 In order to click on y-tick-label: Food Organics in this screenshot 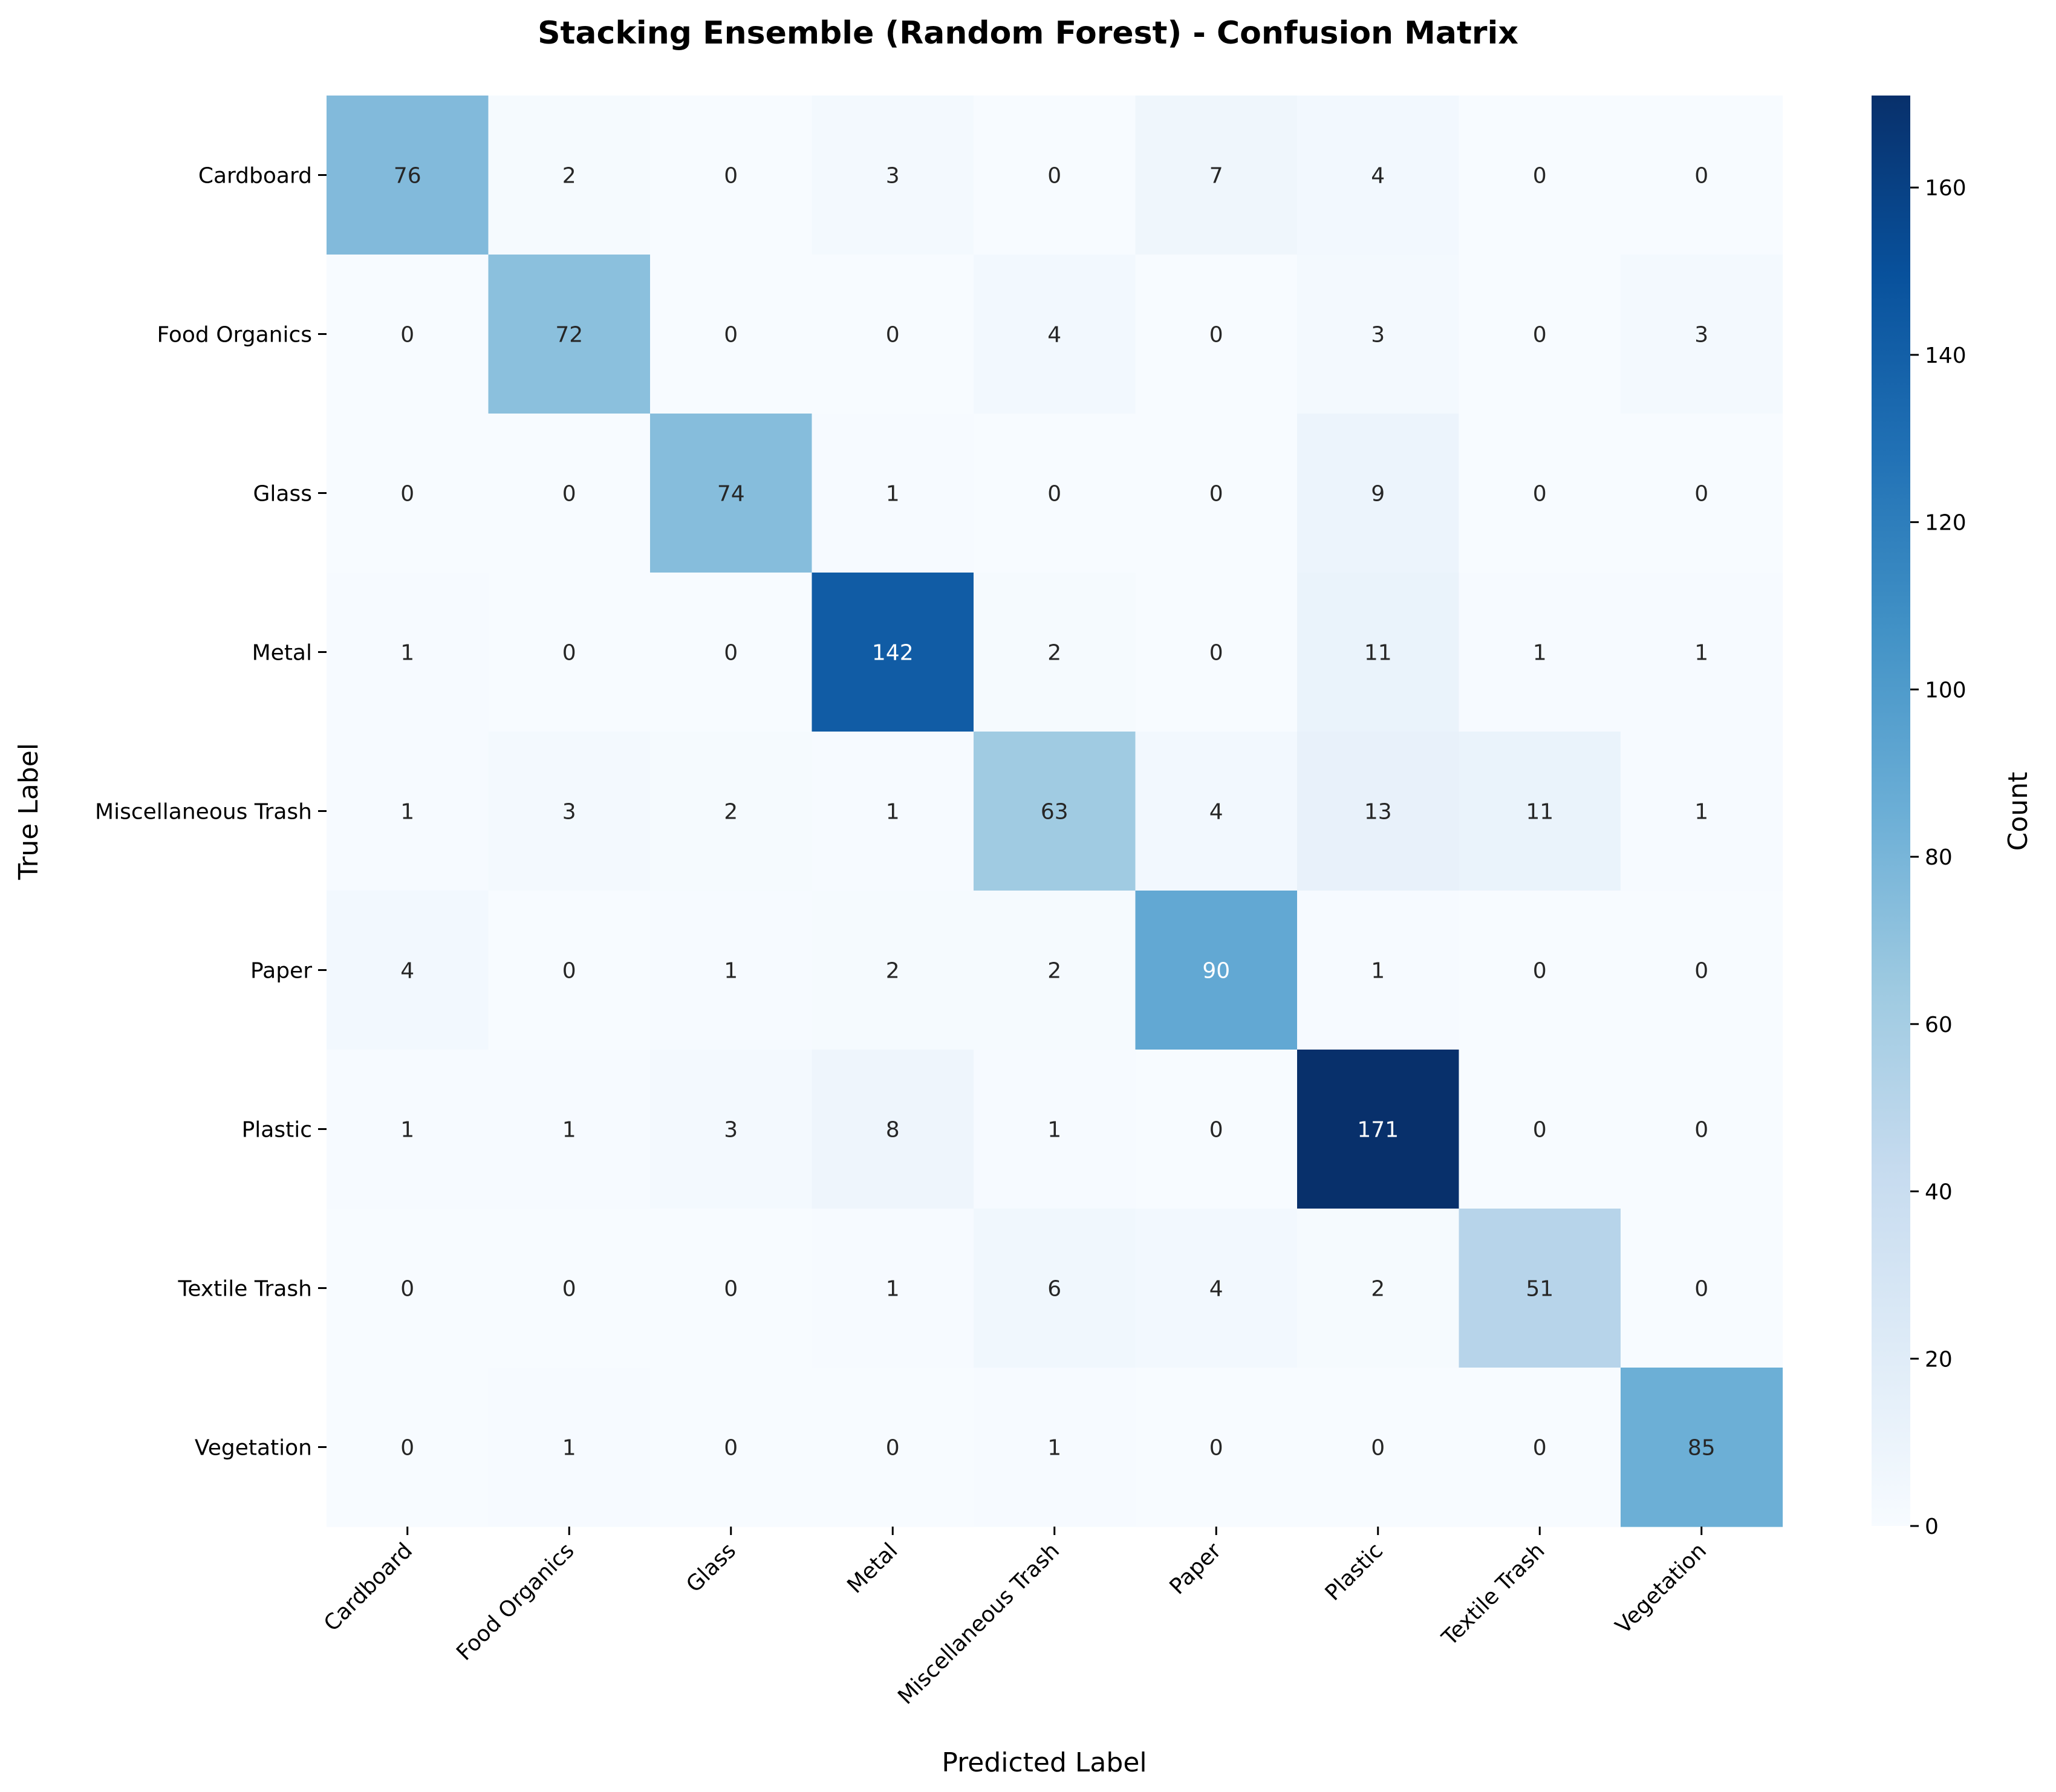, I will do `click(234, 335)`.